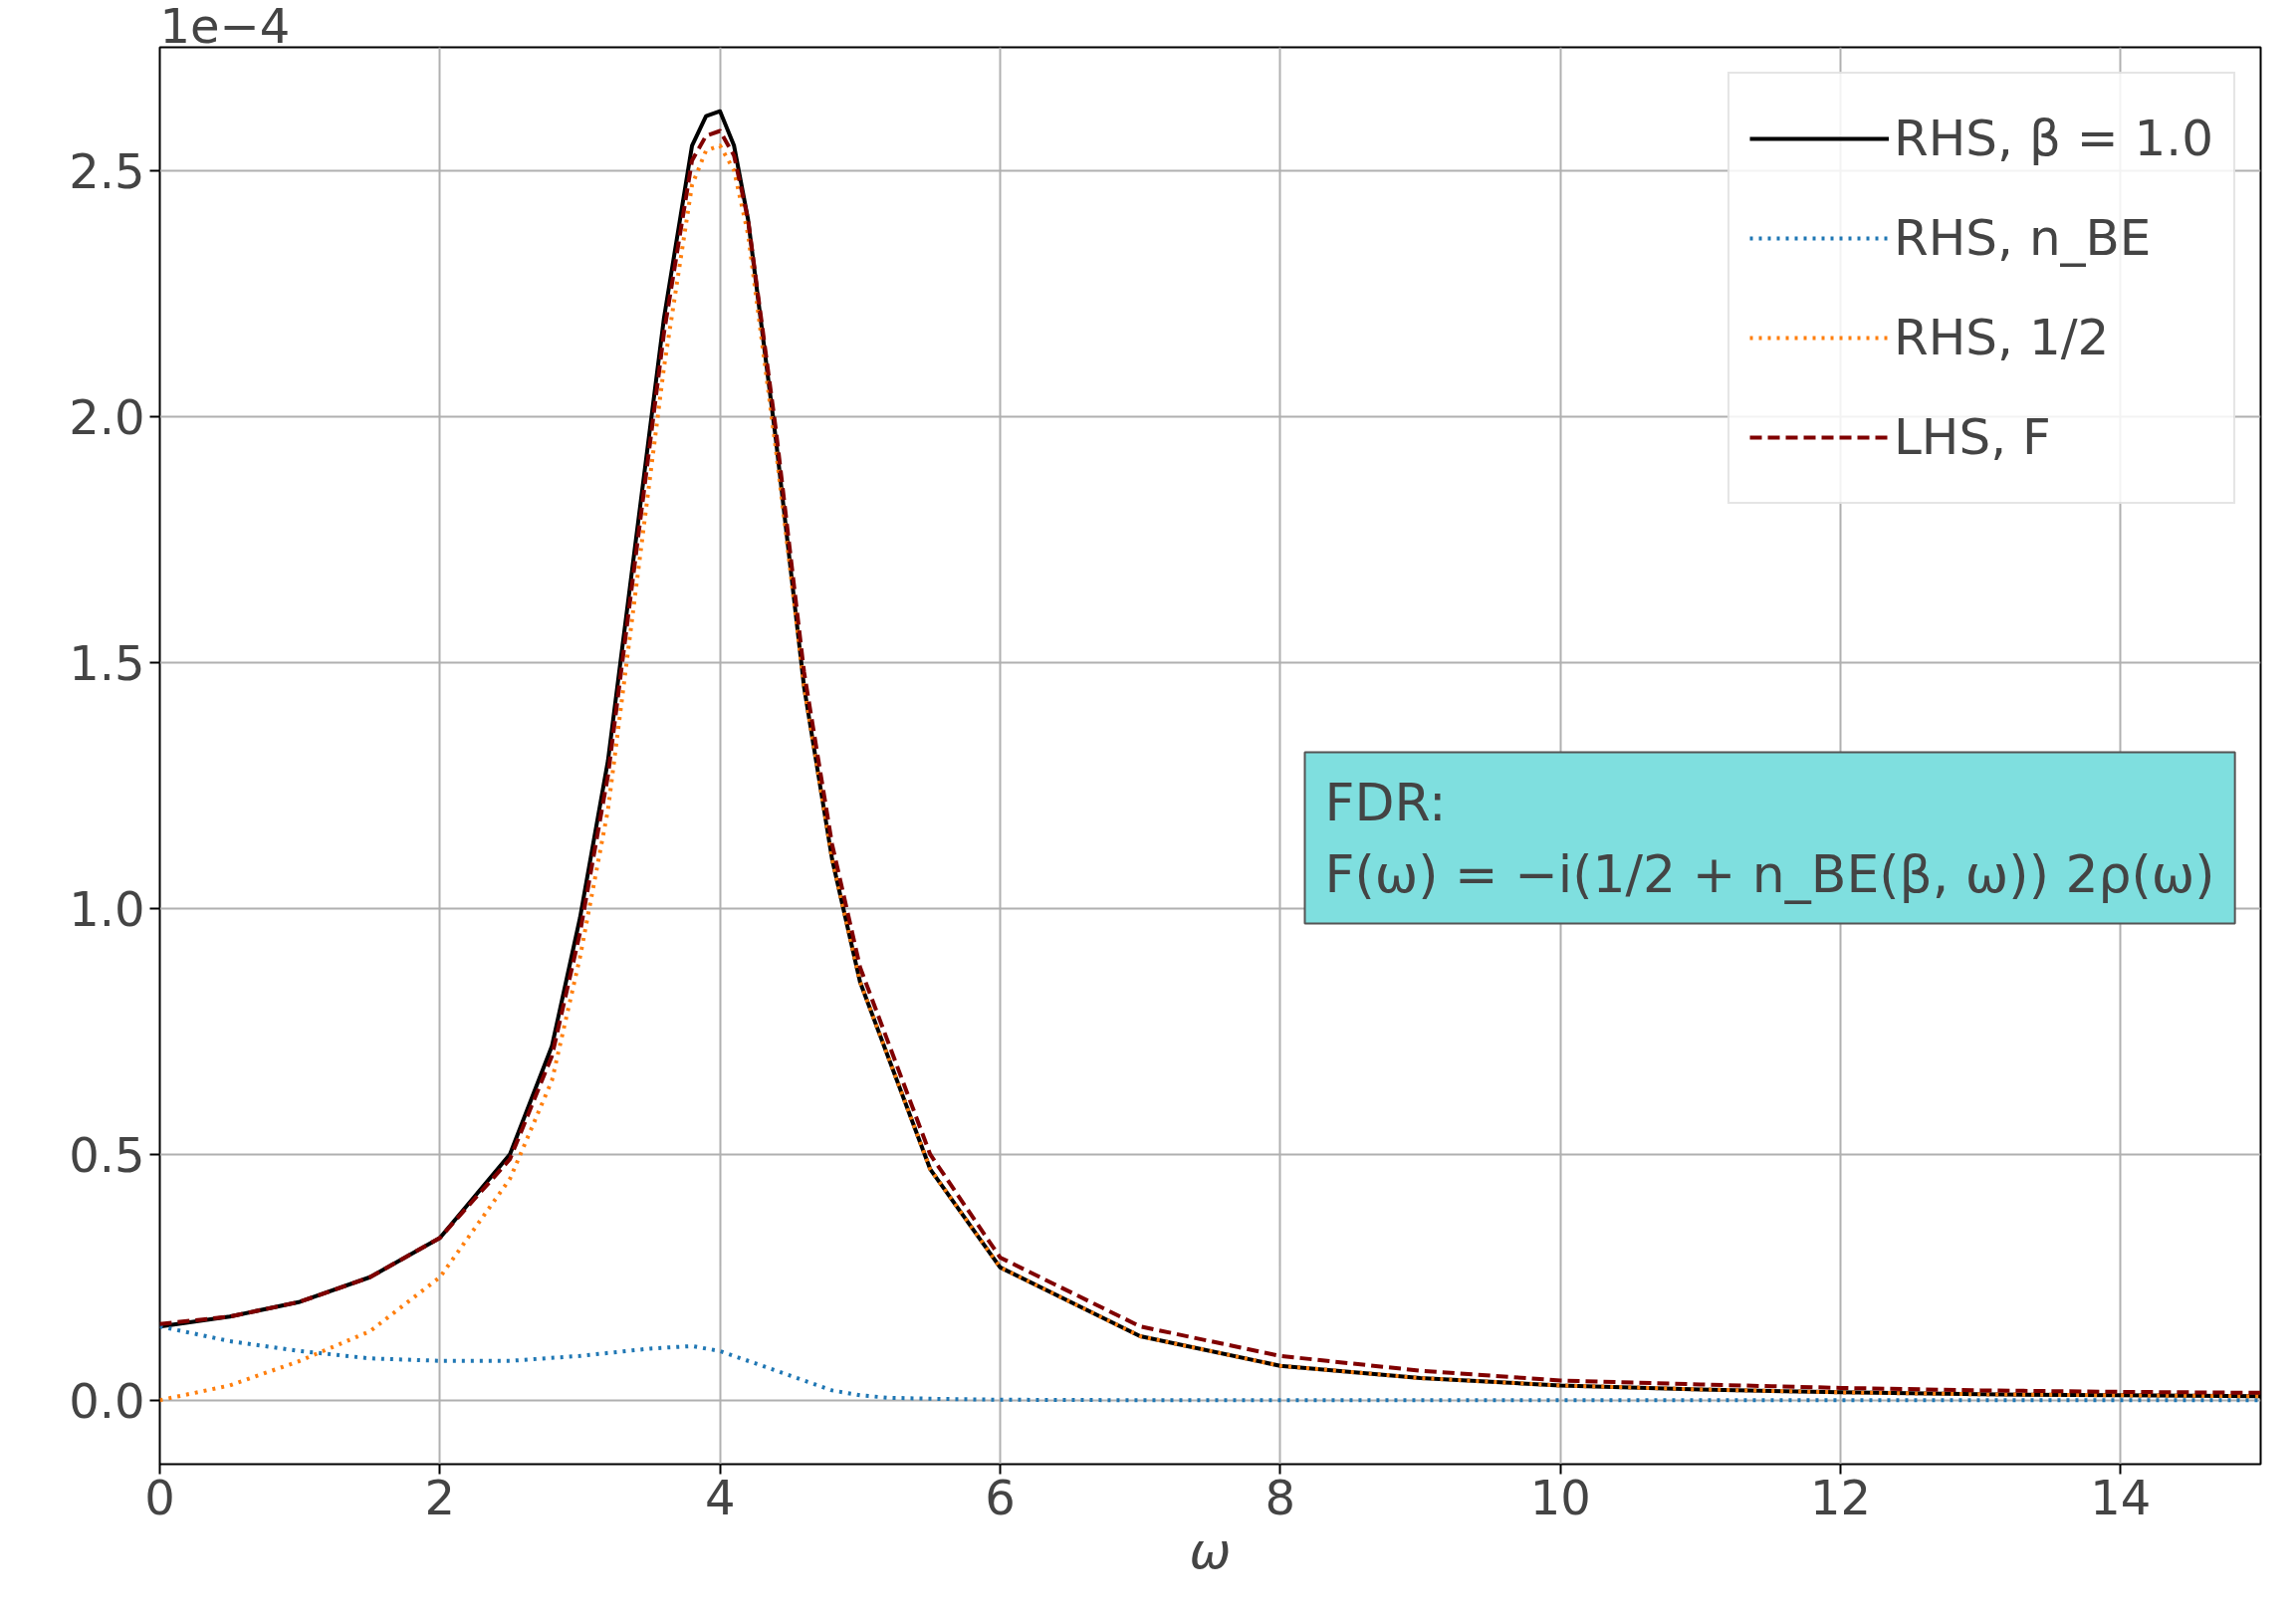 This screenshot has width=2296, height=1621. What do you see at coordinates (2002, 338) in the screenshot?
I see `legend-label: RHS, 1/2` at bounding box center [2002, 338].